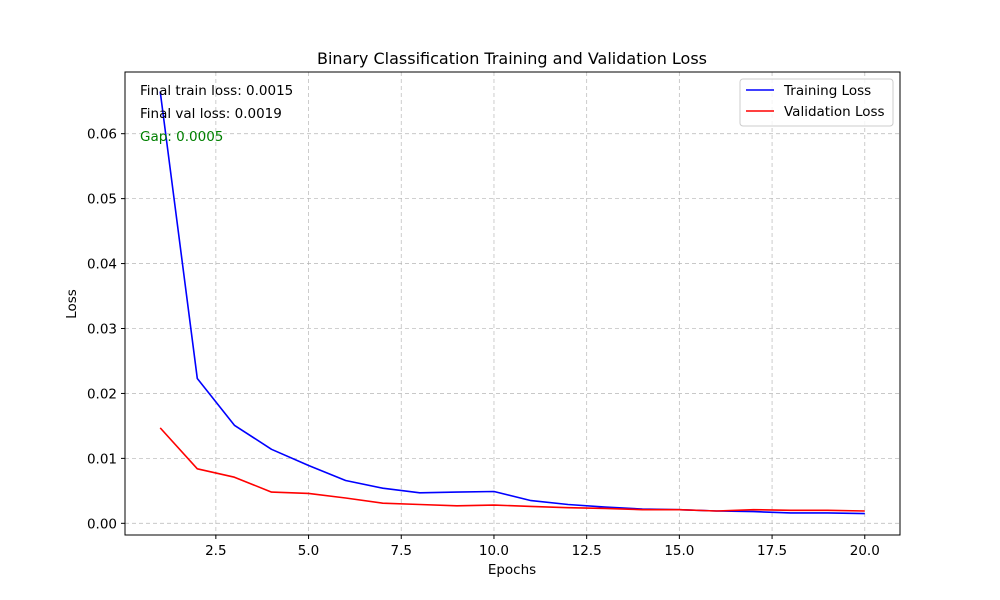  What do you see at coordinates (102, 330) in the screenshot?
I see `y-tick-label: 0.03` at bounding box center [102, 330].